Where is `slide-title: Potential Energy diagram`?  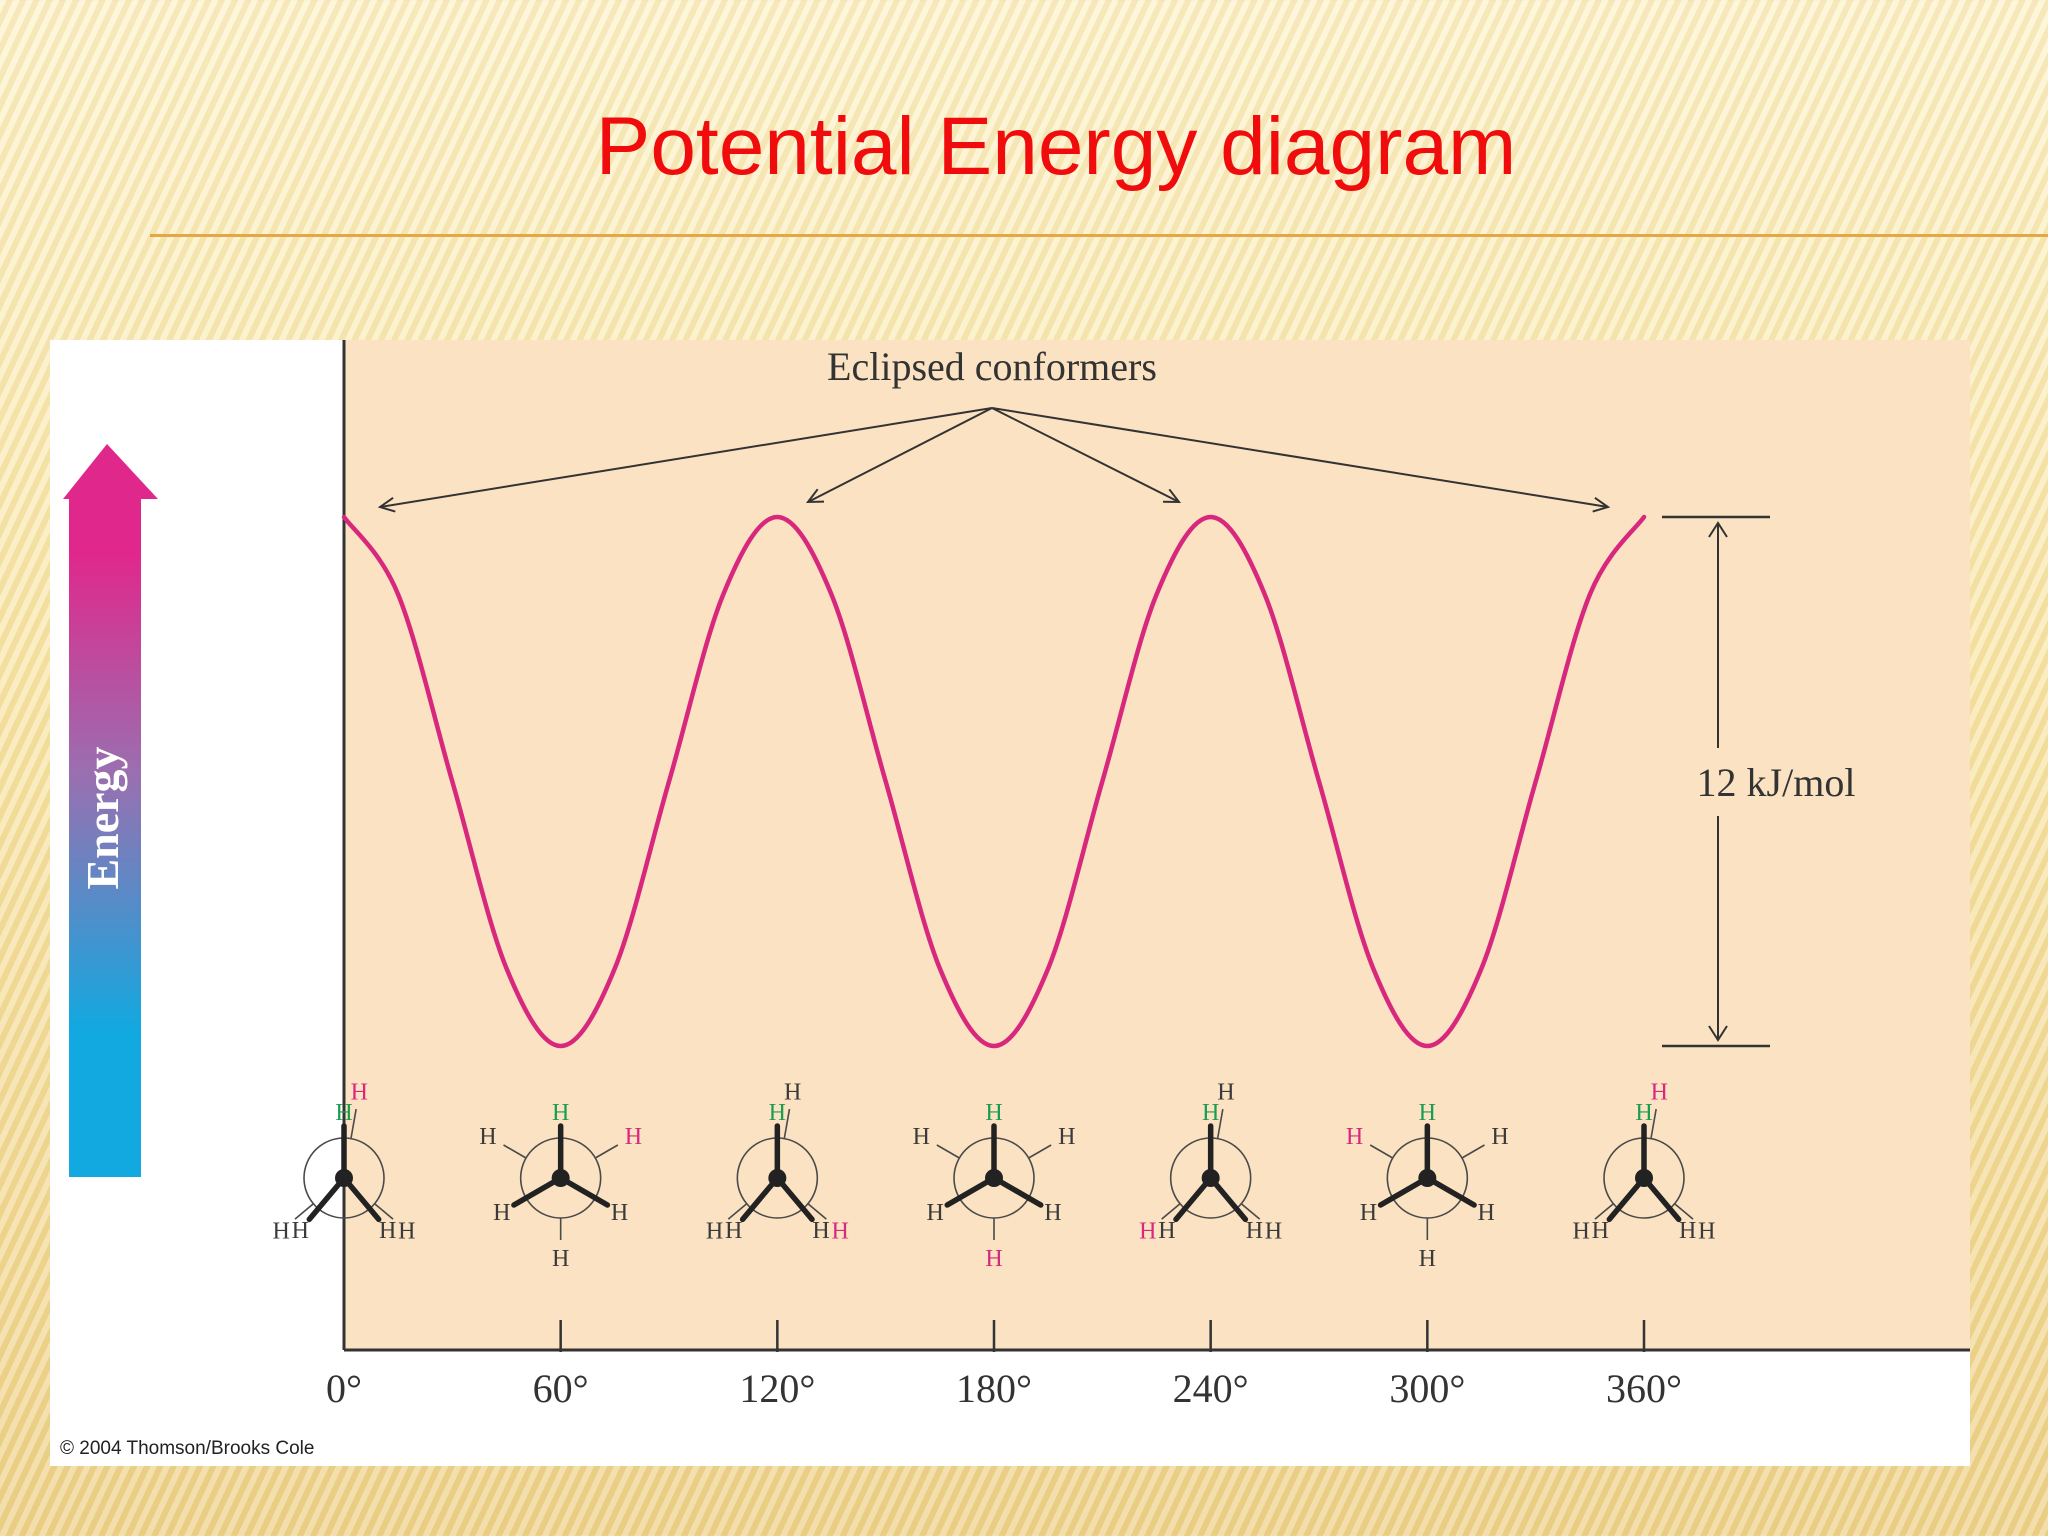 slide-title: Potential Energy diagram is located at coordinates (1056, 146).